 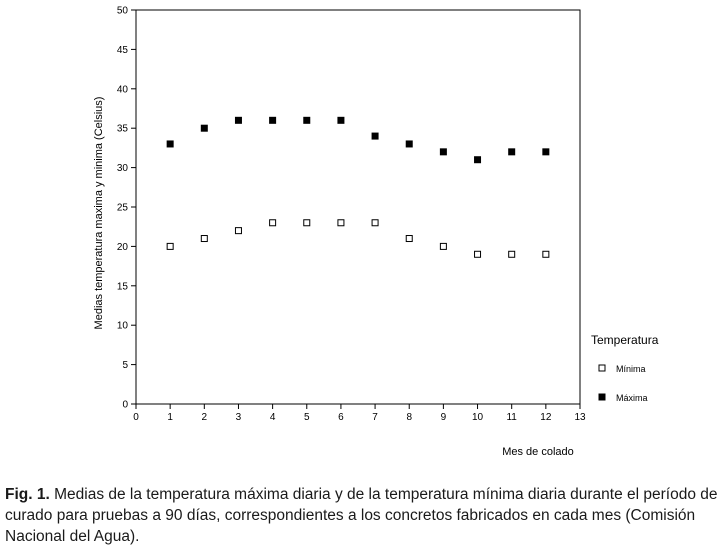 I want to click on data-points, so click(x=358, y=187).